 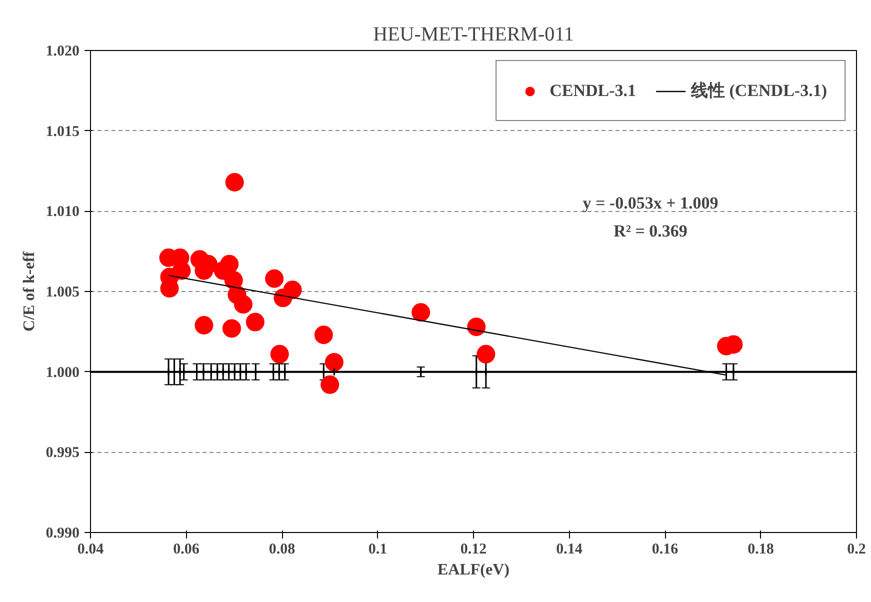 I want to click on legend-label: CENDL-3.1, so click(x=593, y=90).